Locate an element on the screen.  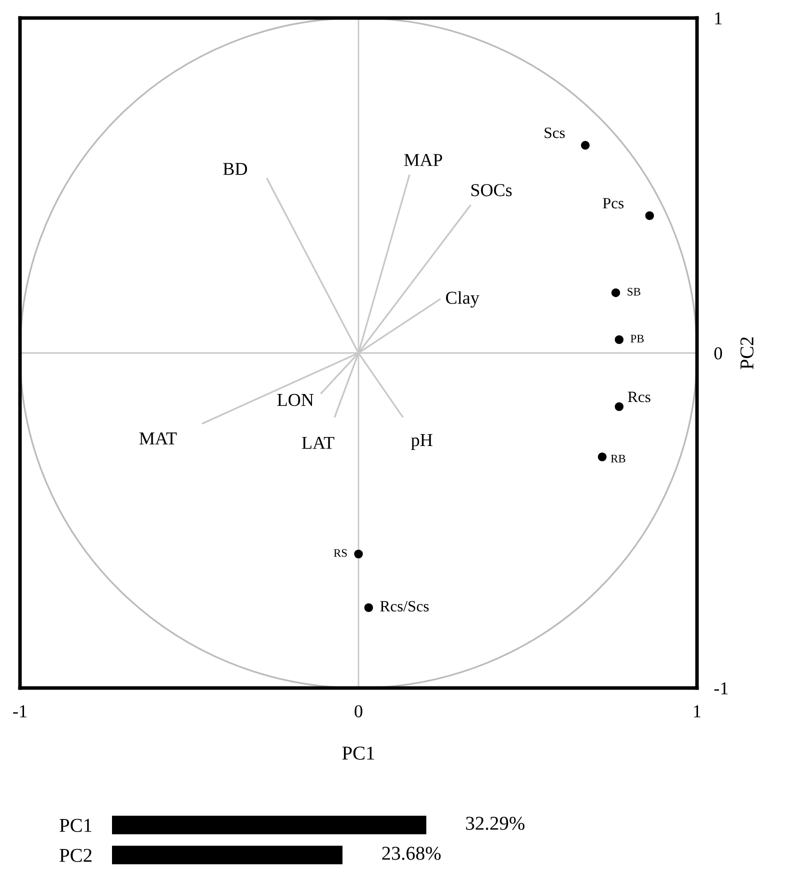
data-label: RB is located at coordinates (618, 458).